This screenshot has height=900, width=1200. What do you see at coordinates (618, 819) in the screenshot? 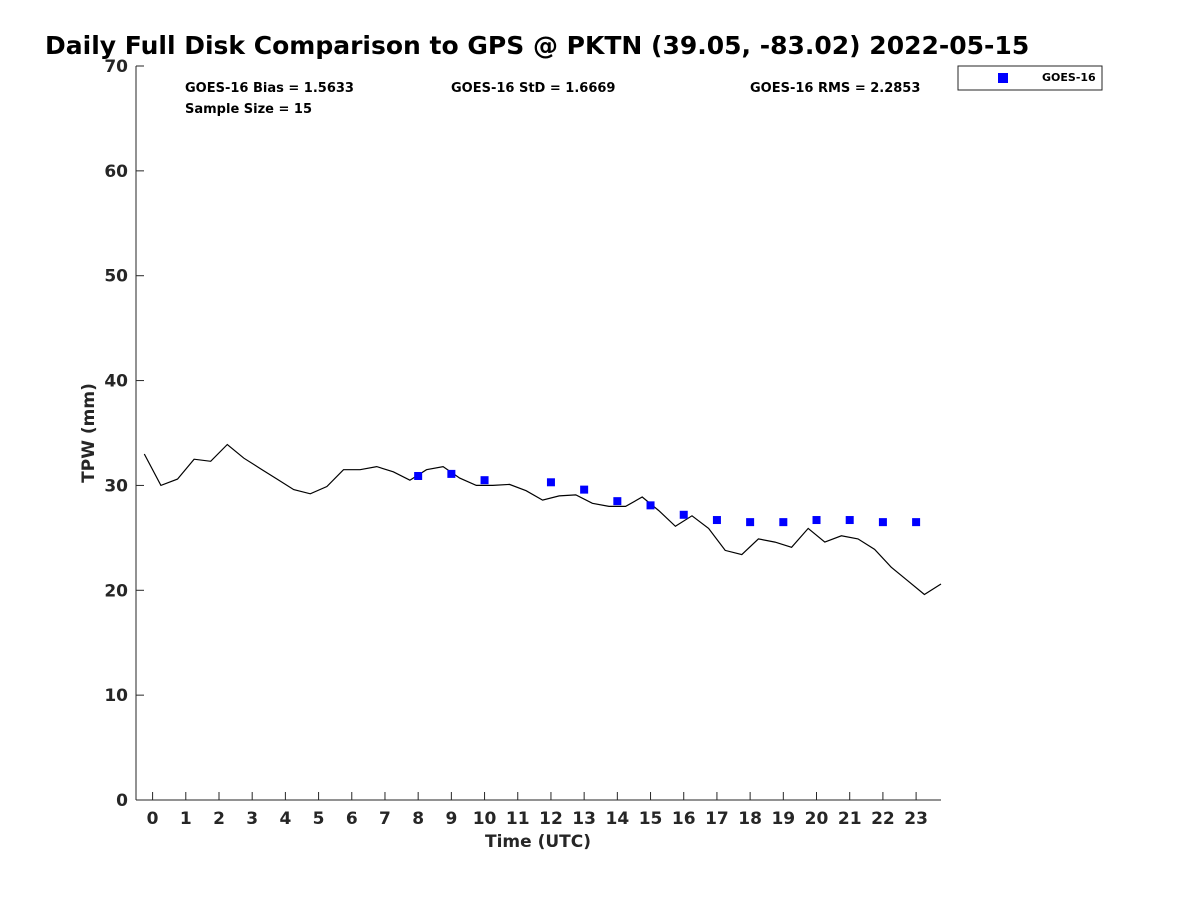
I see `x-tick-label: 14` at bounding box center [618, 819].